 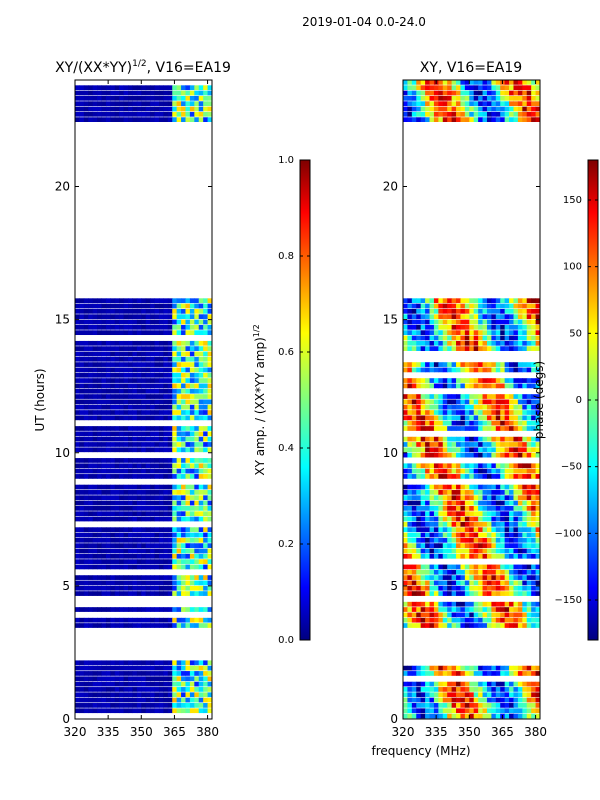 I want to click on x-tick-label: 350, so click(x=141, y=732).